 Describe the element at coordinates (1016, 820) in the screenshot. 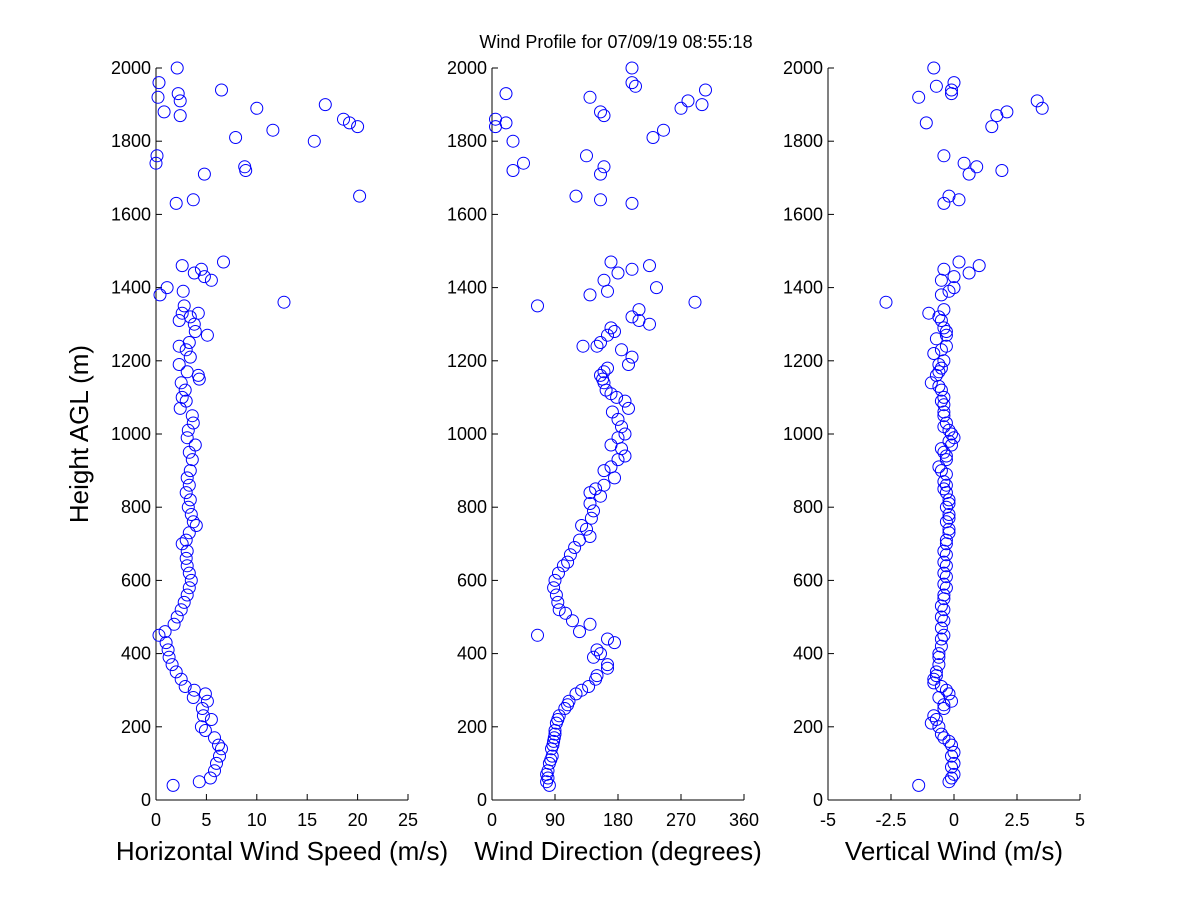

I see `x-tick-label: 2.5` at that location.